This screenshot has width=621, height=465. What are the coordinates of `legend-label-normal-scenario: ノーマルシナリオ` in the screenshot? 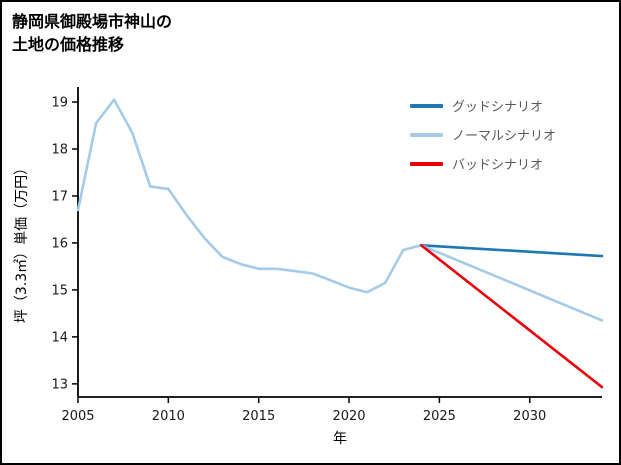 It's located at (504, 136).